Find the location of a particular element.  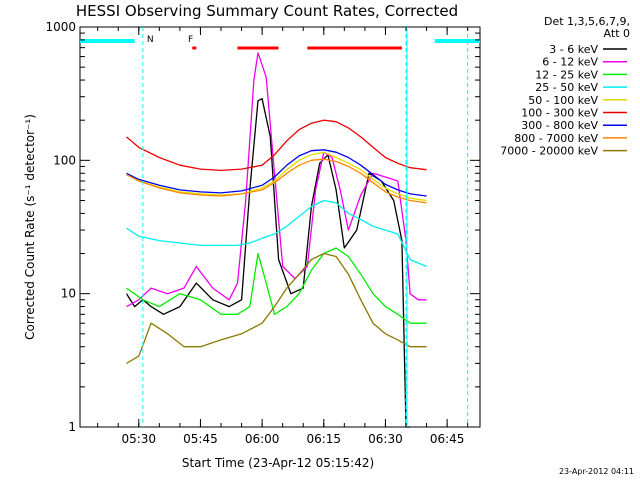

legend-label-4: 50 - 100 keV is located at coordinates (563, 100).